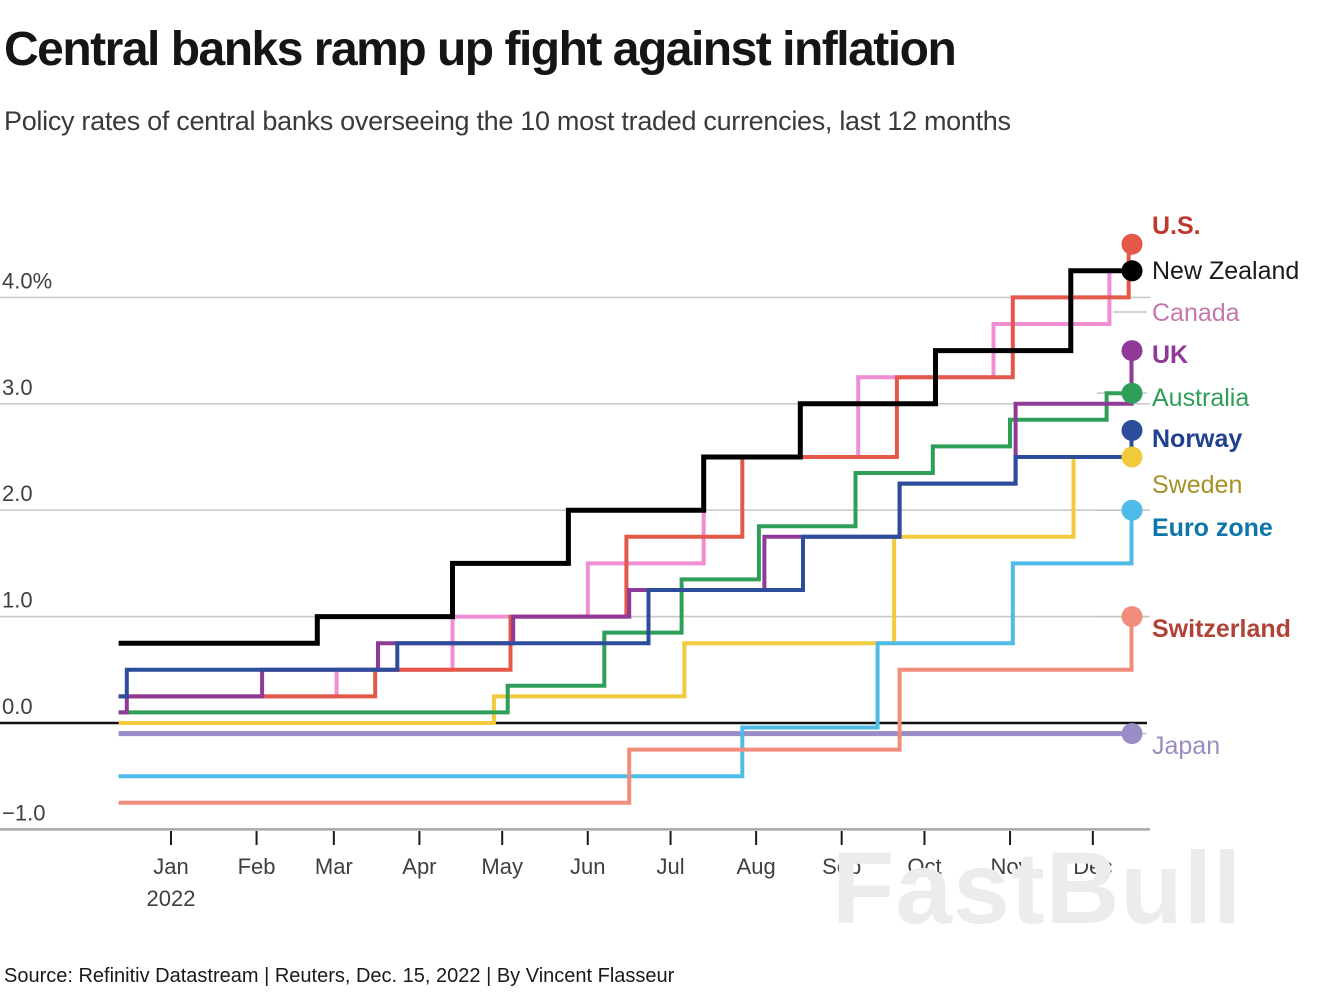  What do you see at coordinates (670, 866) in the screenshot?
I see `x-axis-month-label: Jul` at bounding box center [670, 866].